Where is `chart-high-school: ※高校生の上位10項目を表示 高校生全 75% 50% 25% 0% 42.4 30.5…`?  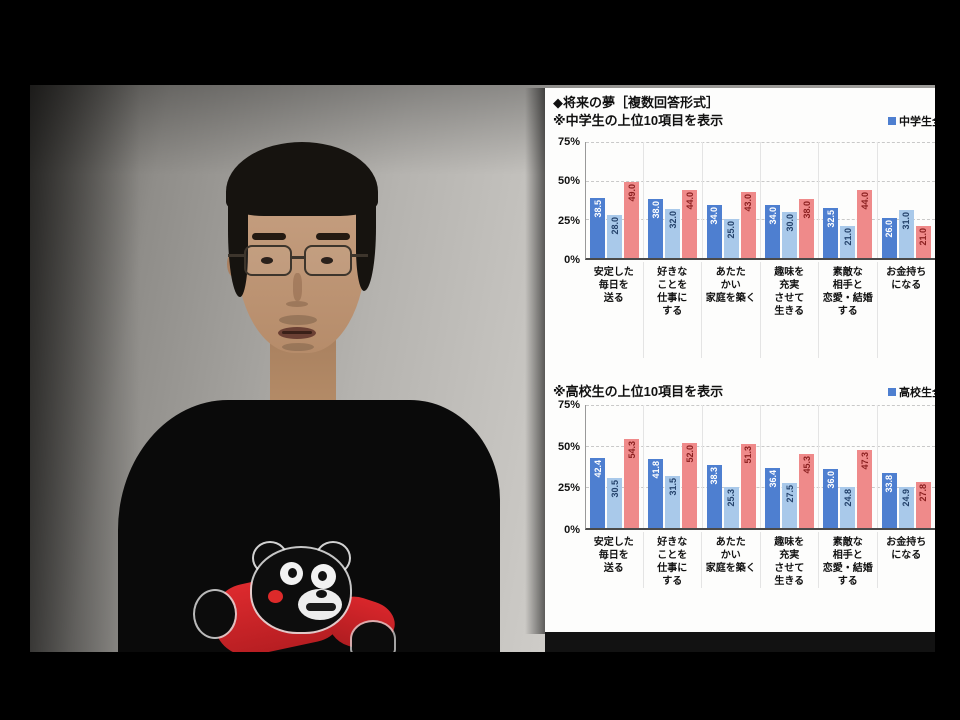
chart-high-school: ※高校生の上位10項目を表示 高校生全 75% 50% 25% 0% 42.4 30.5… is located at coordinates (744, 485).